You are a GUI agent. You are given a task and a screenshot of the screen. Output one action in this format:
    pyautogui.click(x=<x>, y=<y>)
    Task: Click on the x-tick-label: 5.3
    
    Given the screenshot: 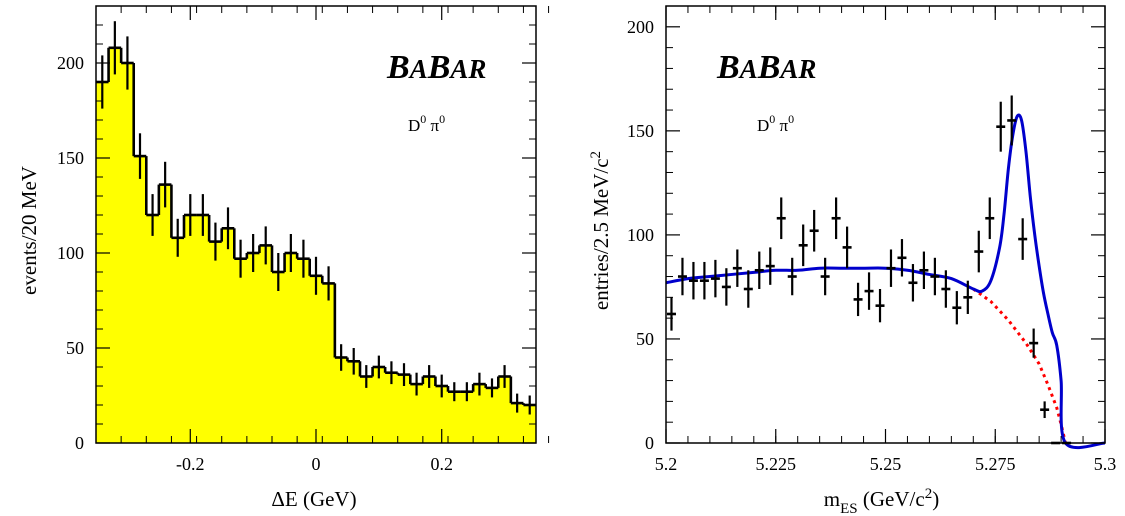 What is the action you would take?
    pyautogui.click(x=1105, y=464)
    